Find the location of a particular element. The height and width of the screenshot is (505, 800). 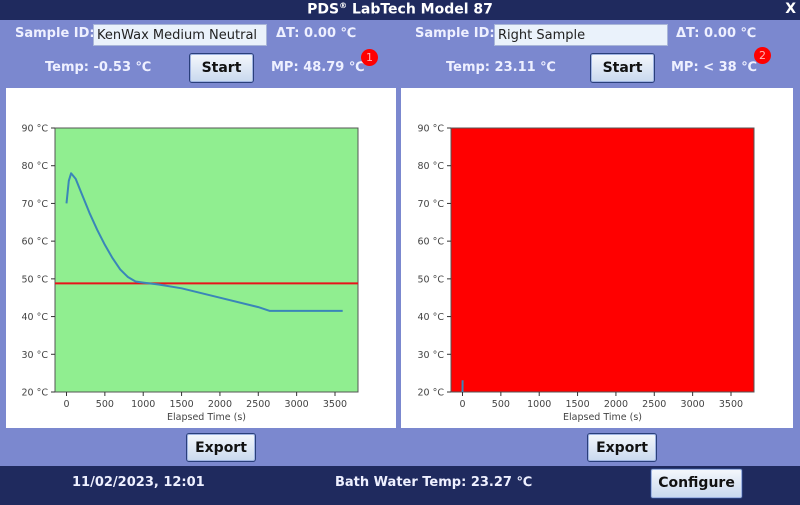

left-alert-badge: 1 is located at coordinates (369, 57).